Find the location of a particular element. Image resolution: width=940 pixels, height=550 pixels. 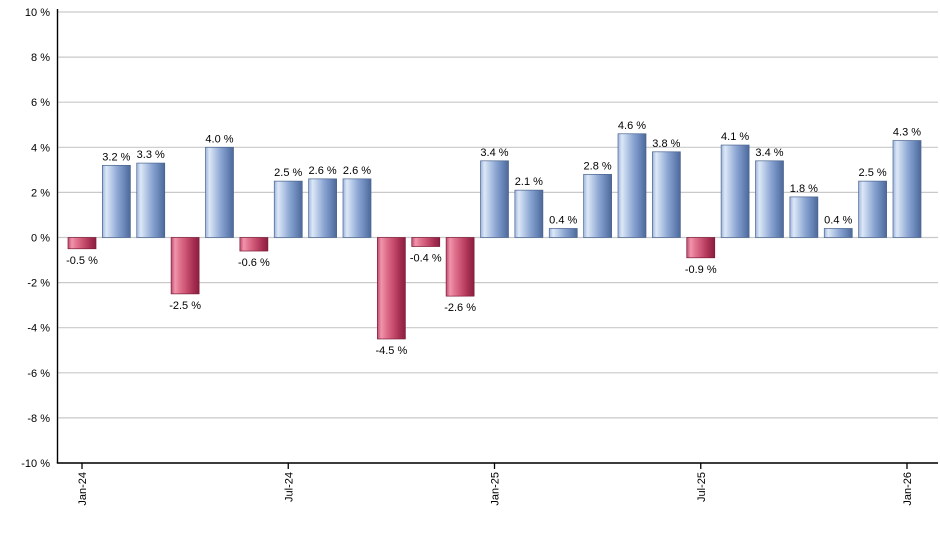

bar-value-label-19: 4.1 % is located at coordinates (735, 137).